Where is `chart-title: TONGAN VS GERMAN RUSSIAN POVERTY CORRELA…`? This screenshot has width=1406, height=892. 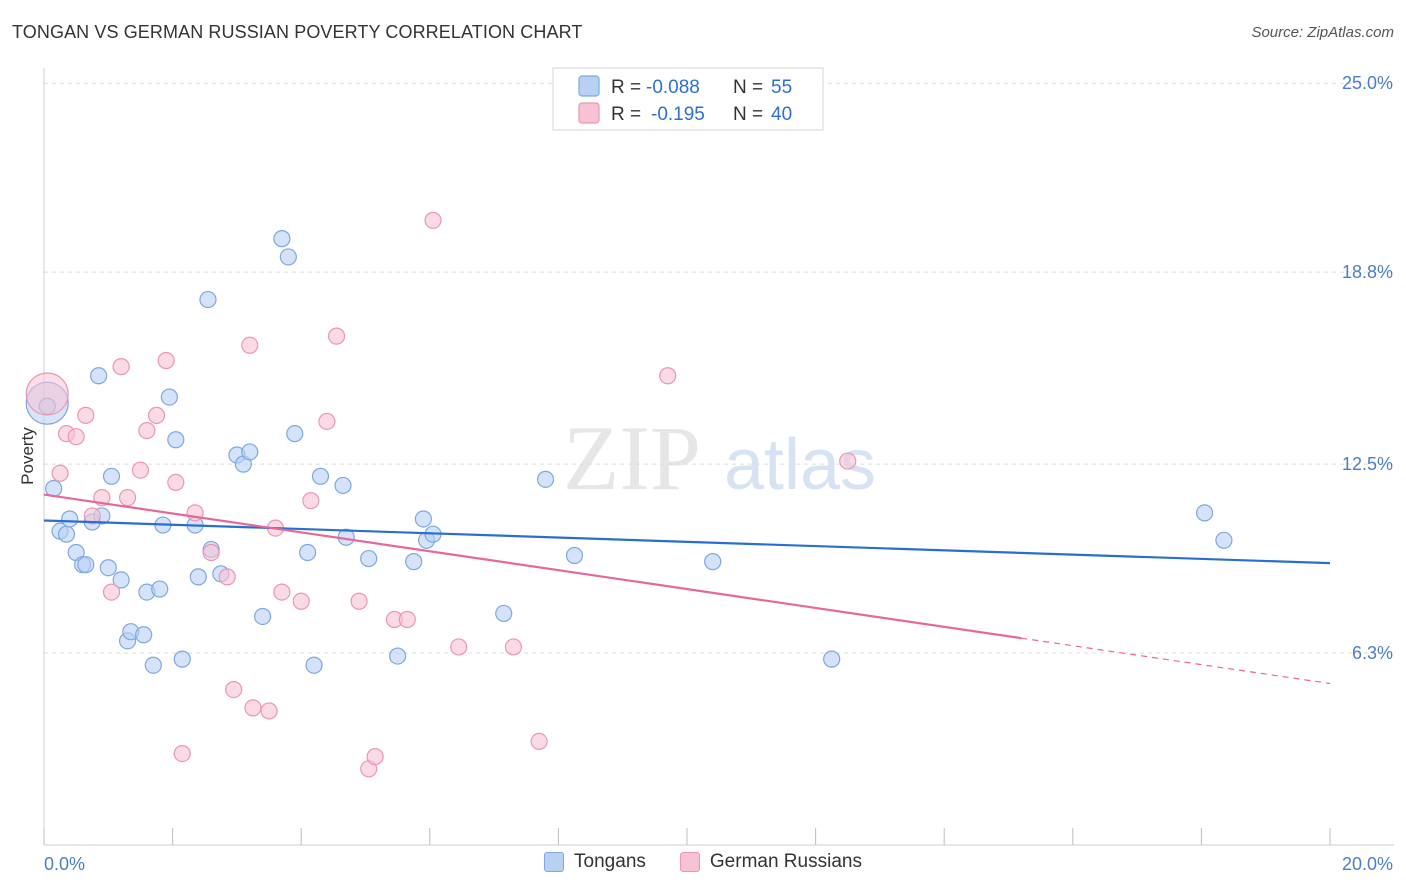
chart-title: TONGAN VS GERMAN RUSSIAN POVERTY CORRELA… is located at coordinates (297, 32).